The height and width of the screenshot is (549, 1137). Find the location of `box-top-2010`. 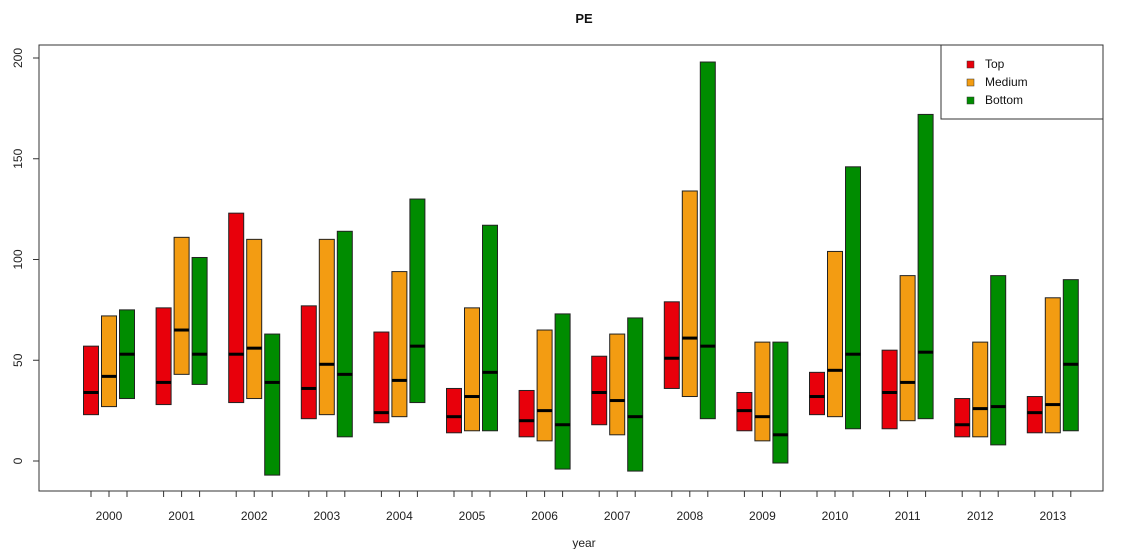

box-top-2010 is located at coordinates (817, 393).